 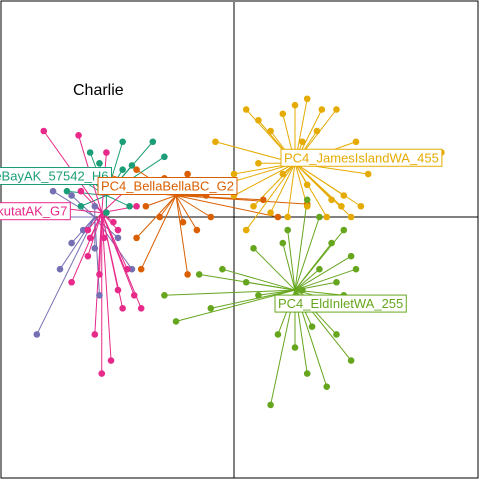 I want to click on series-label: PC4_BellaBellaBC_G2, so click(x=167, y=186).